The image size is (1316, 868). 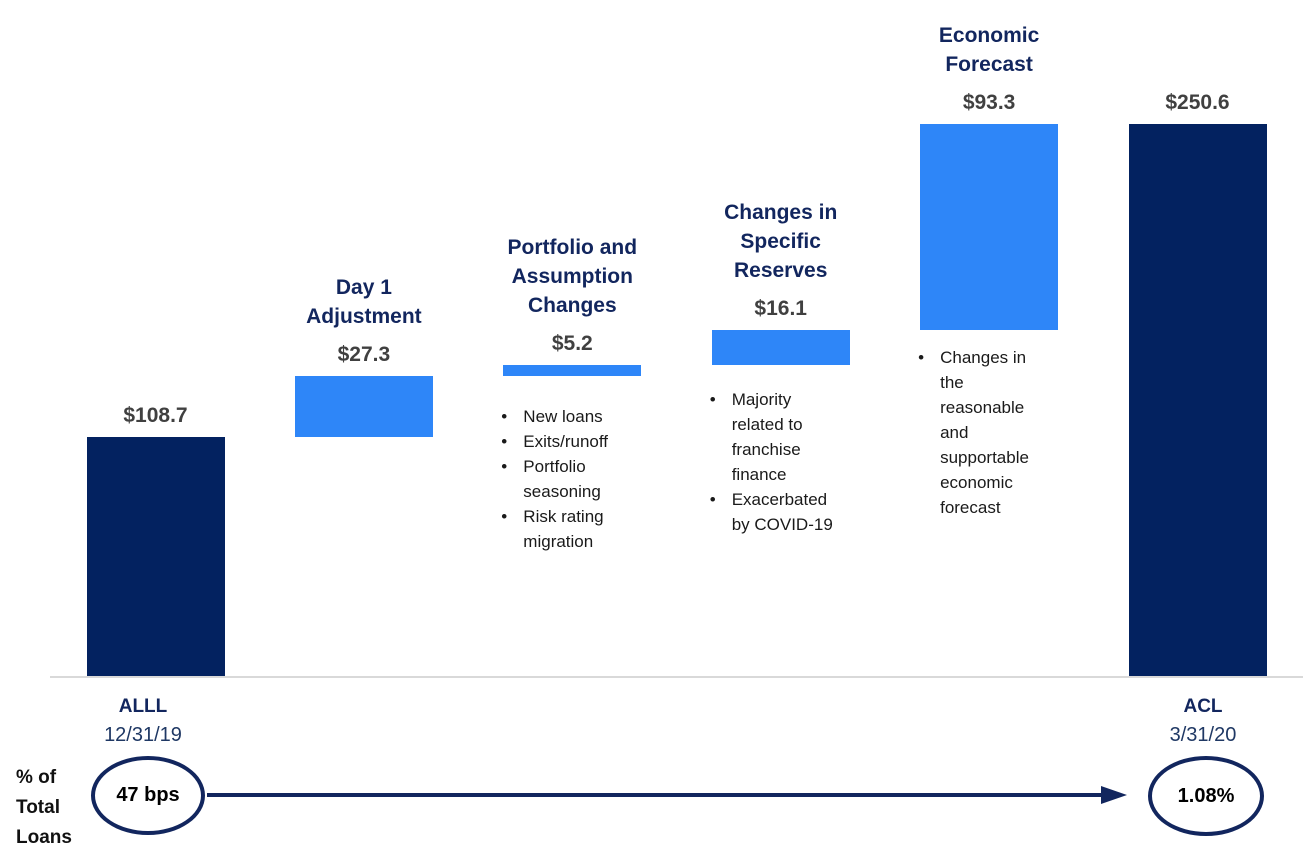 What do you see at coordinates (767, 436) in the screenshot?
I see `bullet-text: Majority related to franchise finance` at bounding box center [767, 436].